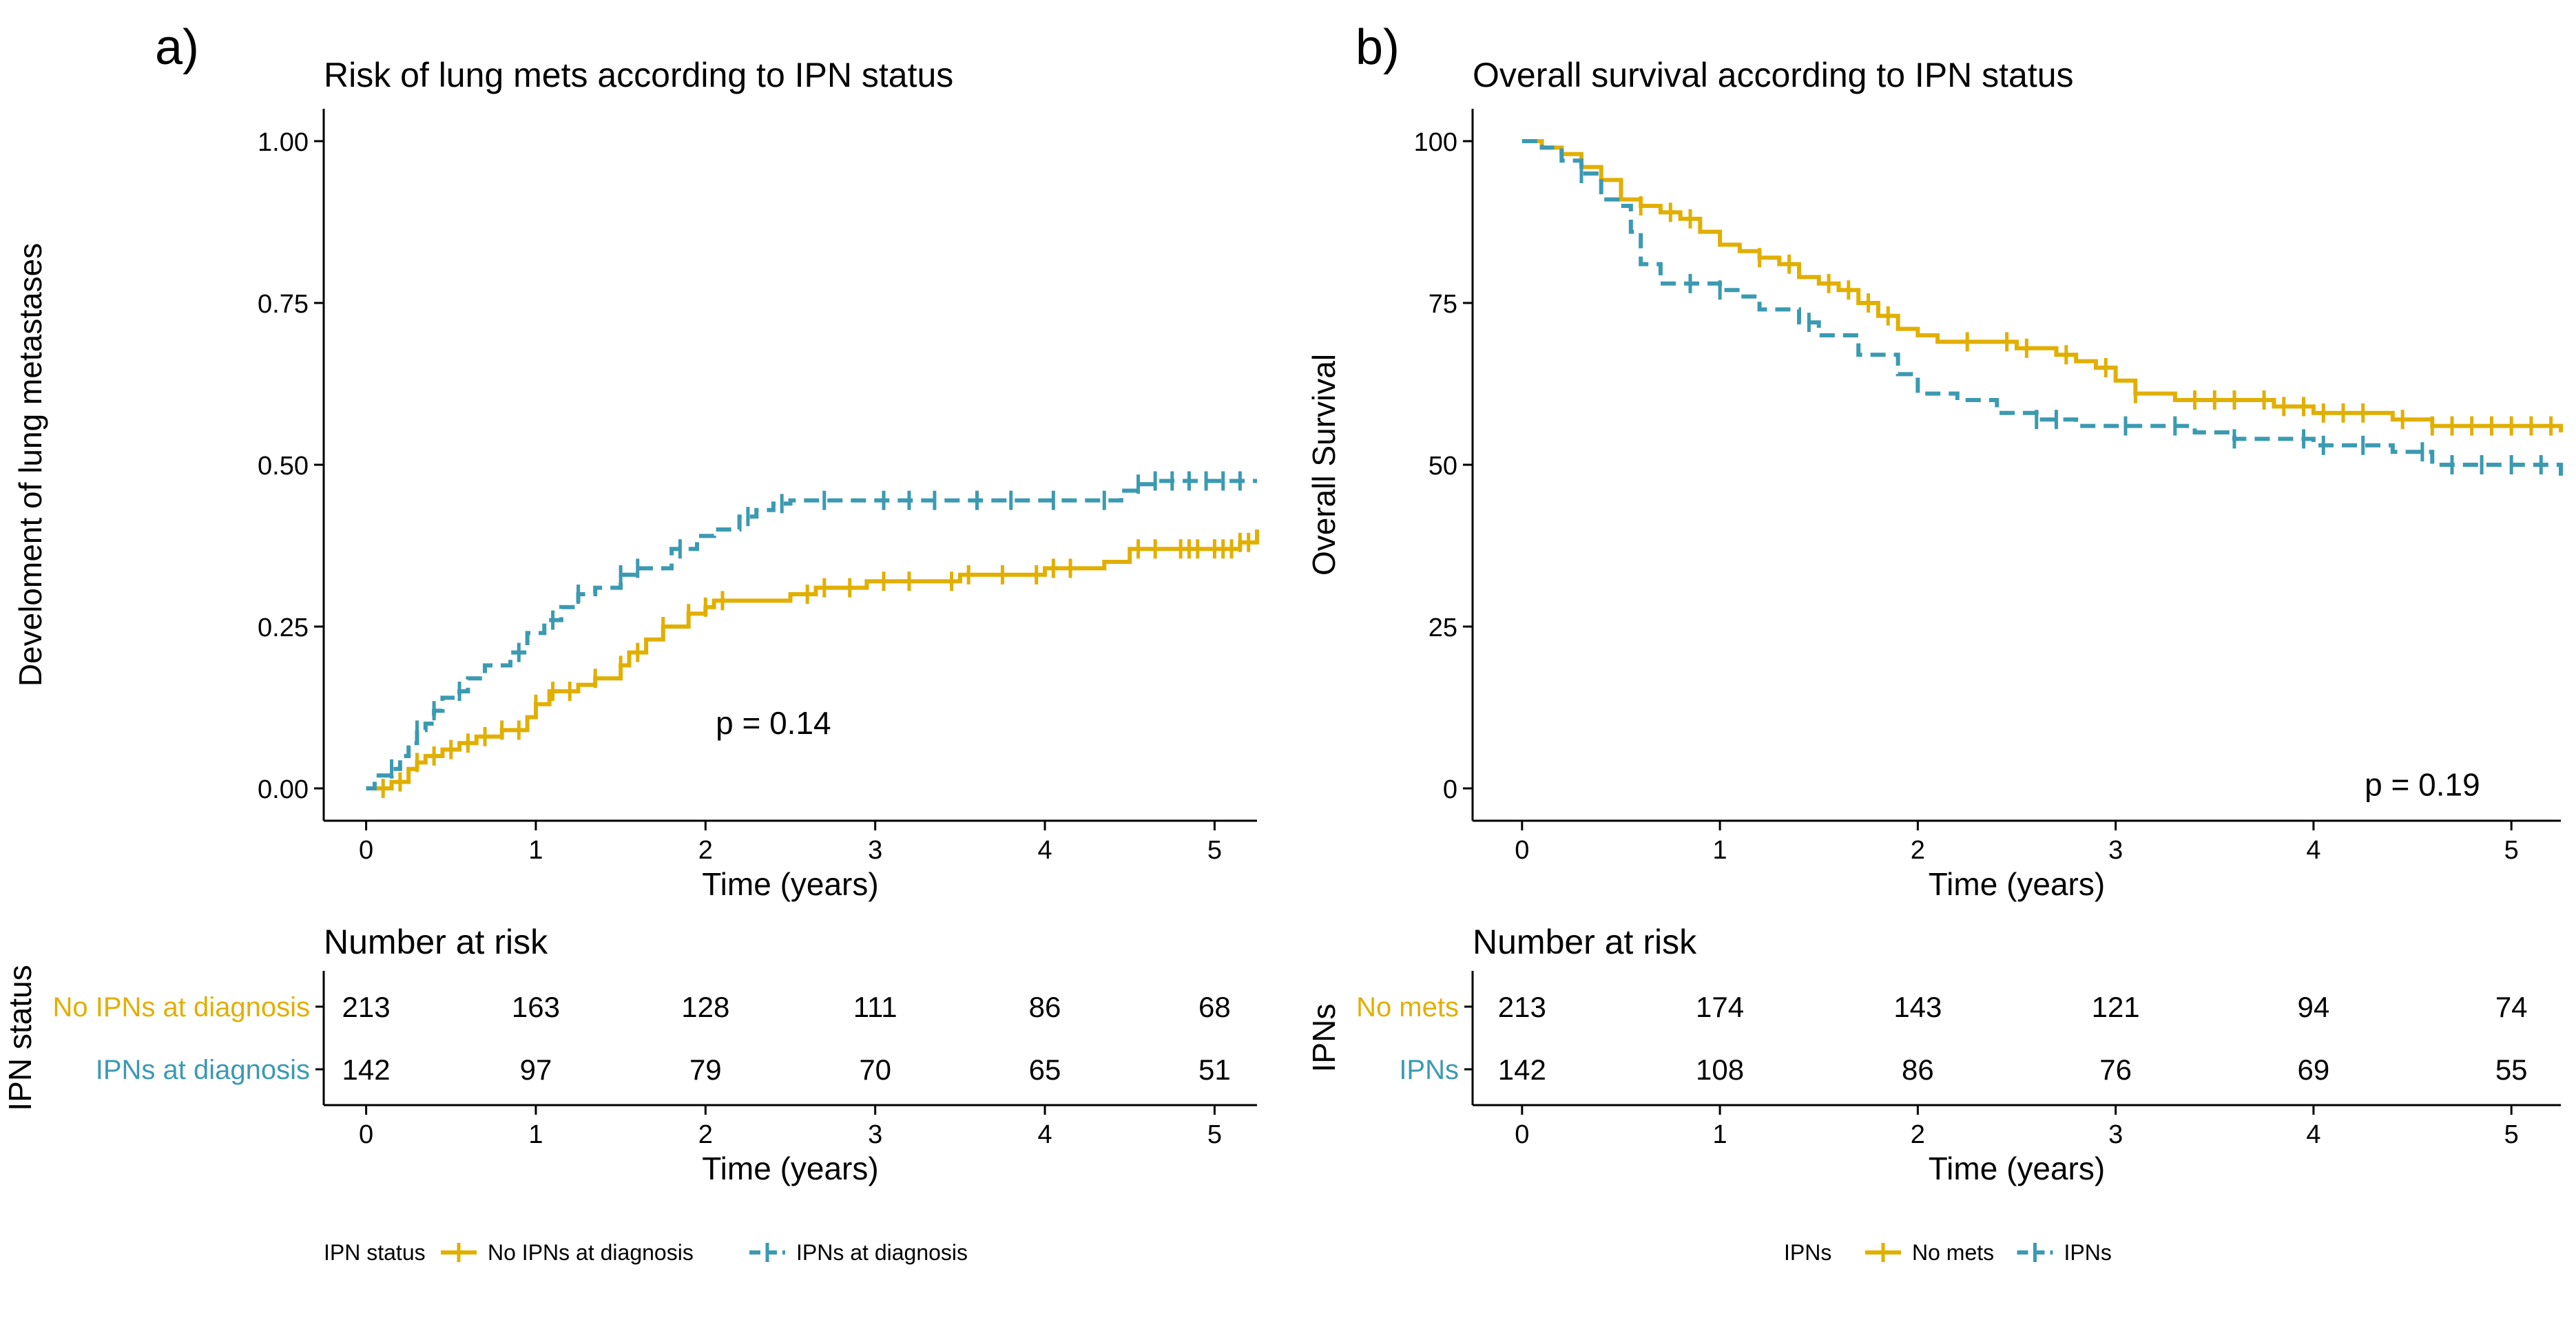  Describe the element at coordinates (1774, 75) in the screenshot. I see `chart-title: Overall survival according to IPN status` at that location.